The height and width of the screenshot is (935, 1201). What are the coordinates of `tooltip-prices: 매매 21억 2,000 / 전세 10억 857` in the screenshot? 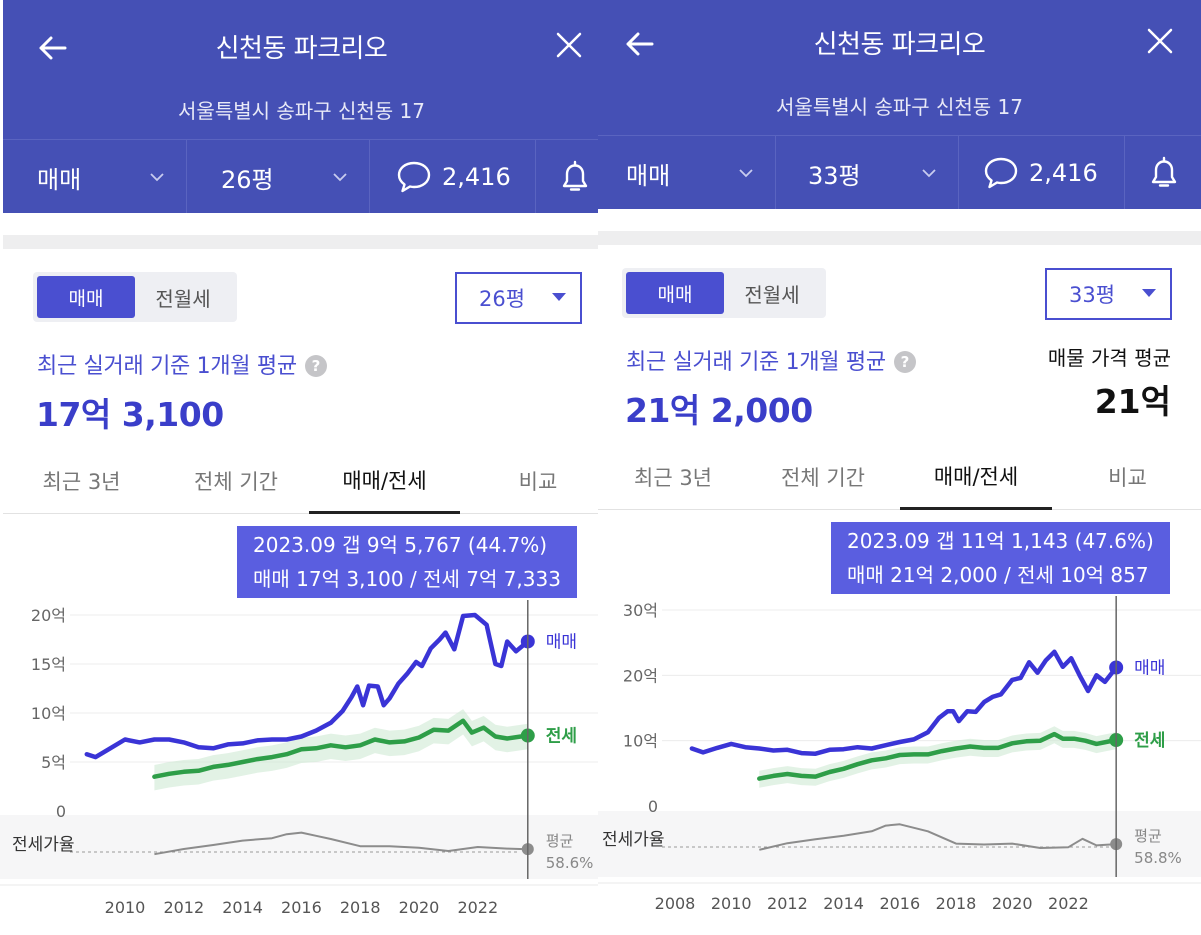 It's located at (998, 575).